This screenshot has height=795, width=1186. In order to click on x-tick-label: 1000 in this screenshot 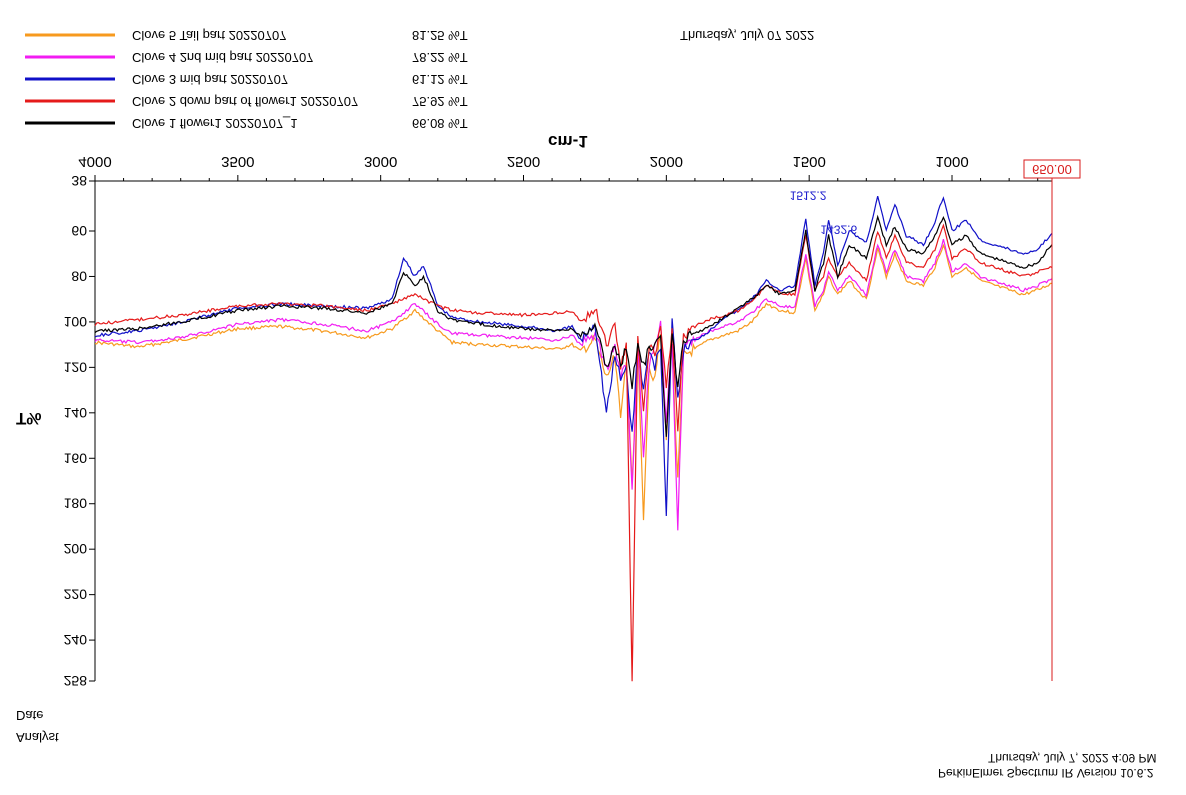, I will do `click(951, 161)`.